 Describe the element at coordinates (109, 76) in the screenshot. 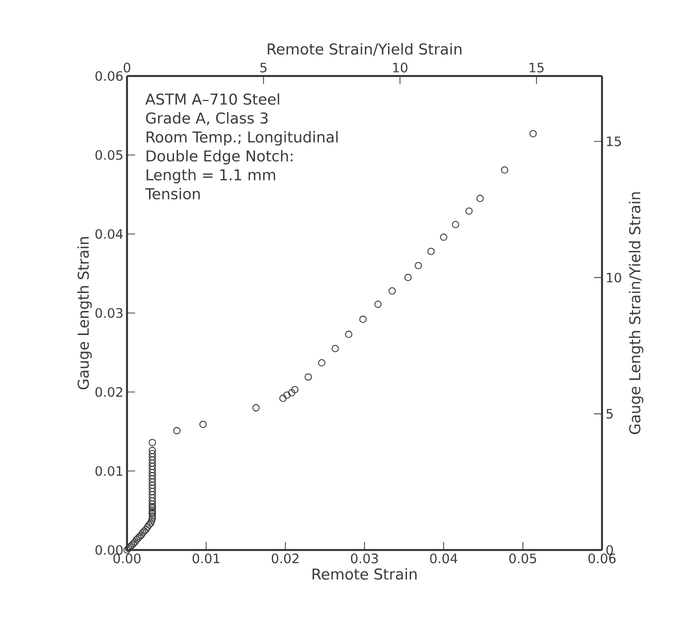

I see `y-tick-label: 0.06` at that location.